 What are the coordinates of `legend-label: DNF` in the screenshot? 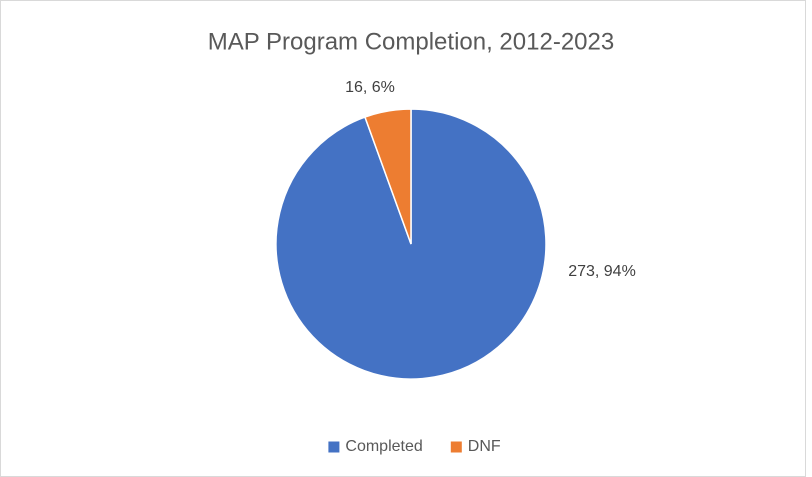 It's located at (484, 446).